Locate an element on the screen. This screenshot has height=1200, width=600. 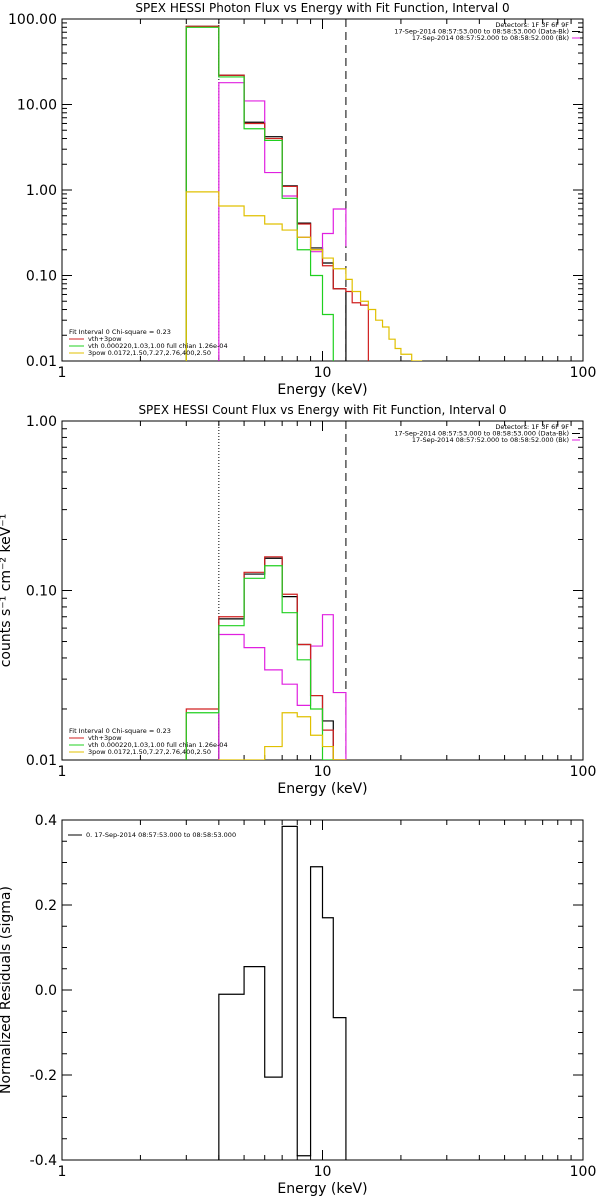
y-tick-label: 10.00 is located at coordinates (37, 106).